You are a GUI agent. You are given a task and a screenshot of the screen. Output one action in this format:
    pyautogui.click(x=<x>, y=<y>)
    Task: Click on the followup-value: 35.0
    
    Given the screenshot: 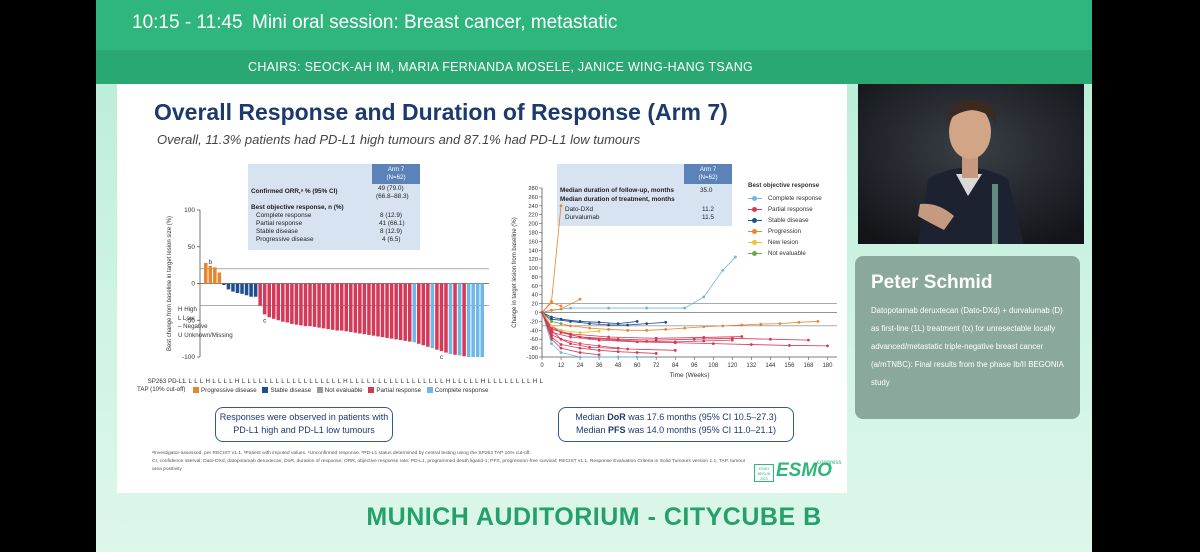 What is the action you would take?
    pyautogui.click(x=706, y=190)
    